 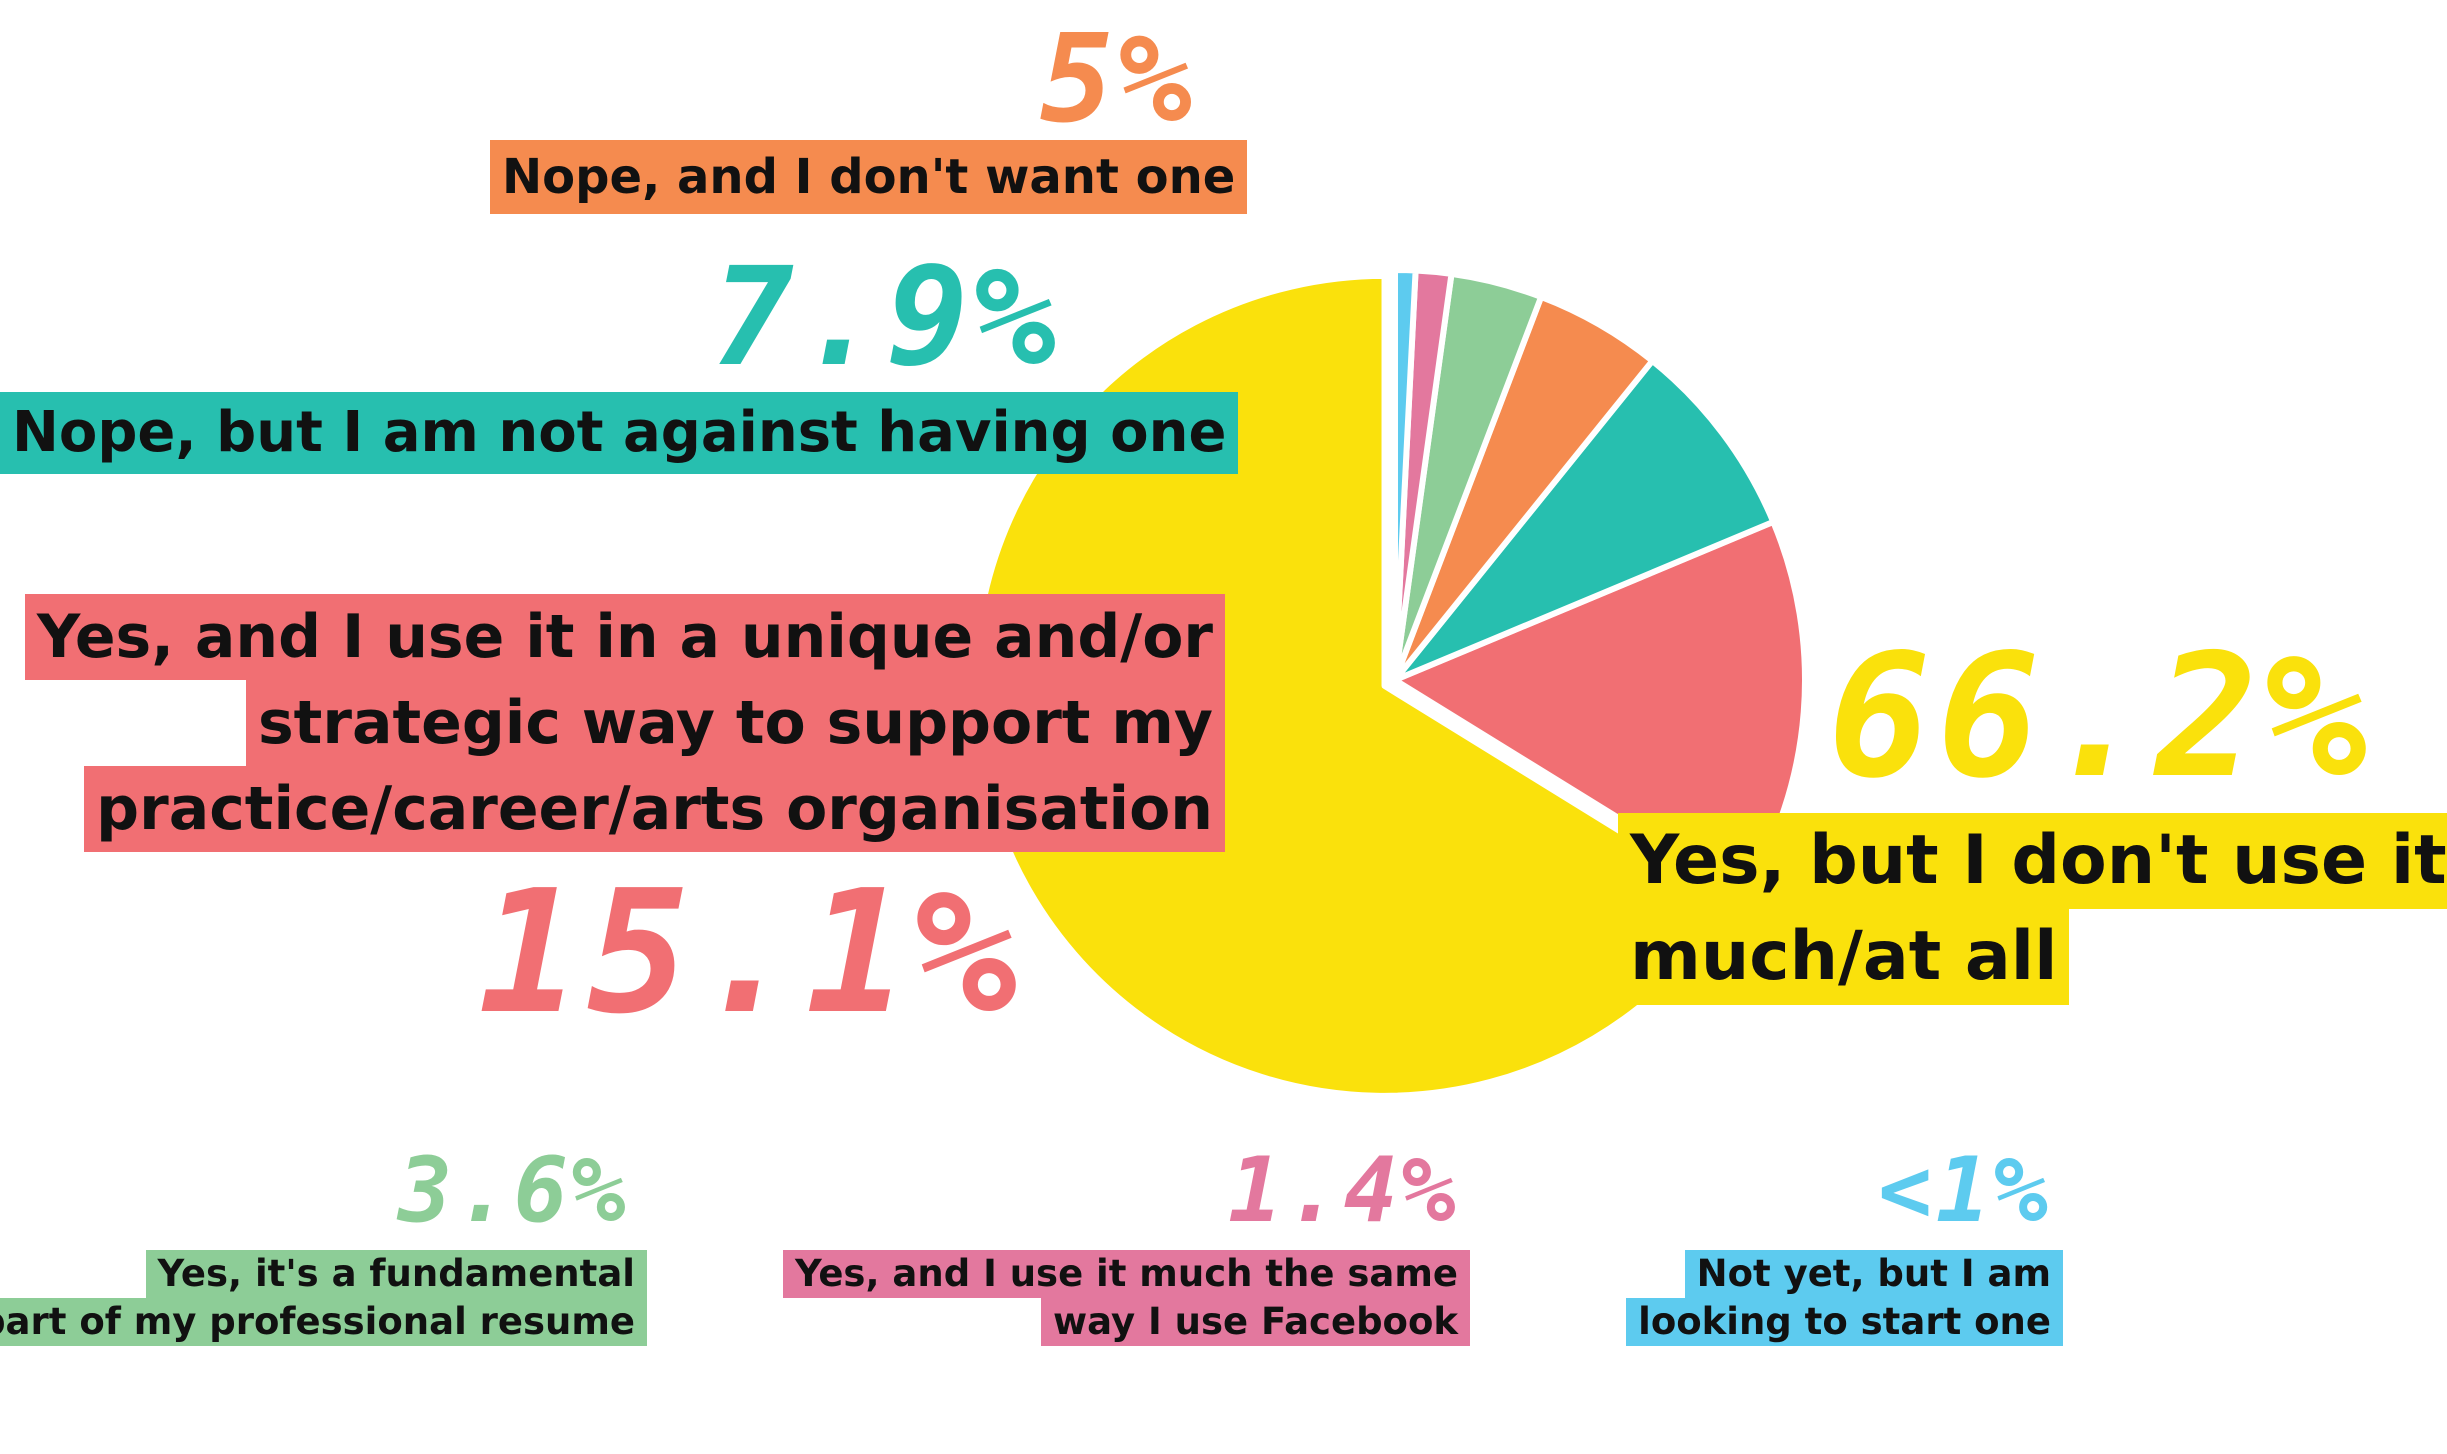 I want to click on yes-not-much-label-line1: Yes, but I don't use it, so click(x=2032, y=861).